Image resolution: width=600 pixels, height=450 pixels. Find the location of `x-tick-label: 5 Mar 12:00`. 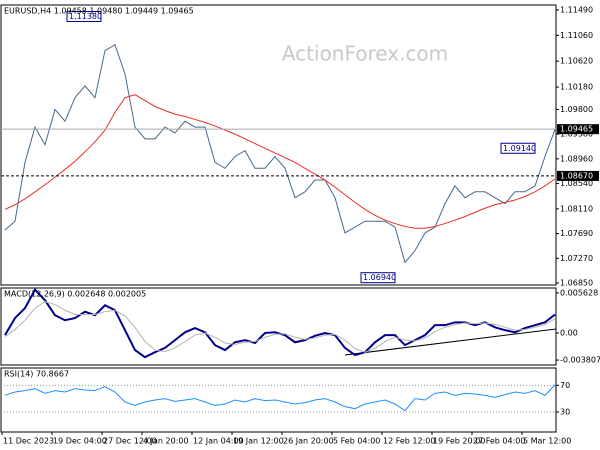

x-tick-label: 5 Mar 12:00 is located at coordinates (547, 441).